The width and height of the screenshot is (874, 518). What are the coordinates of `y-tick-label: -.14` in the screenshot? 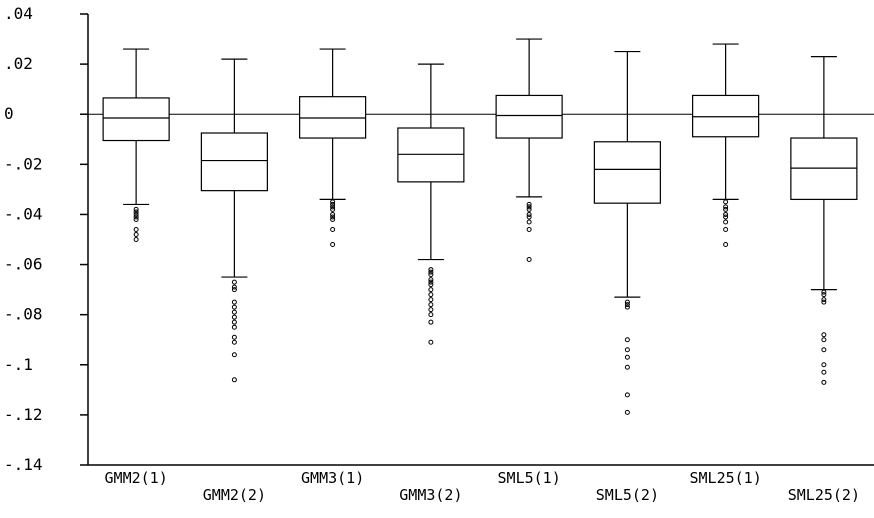 It's located at (23, 464).